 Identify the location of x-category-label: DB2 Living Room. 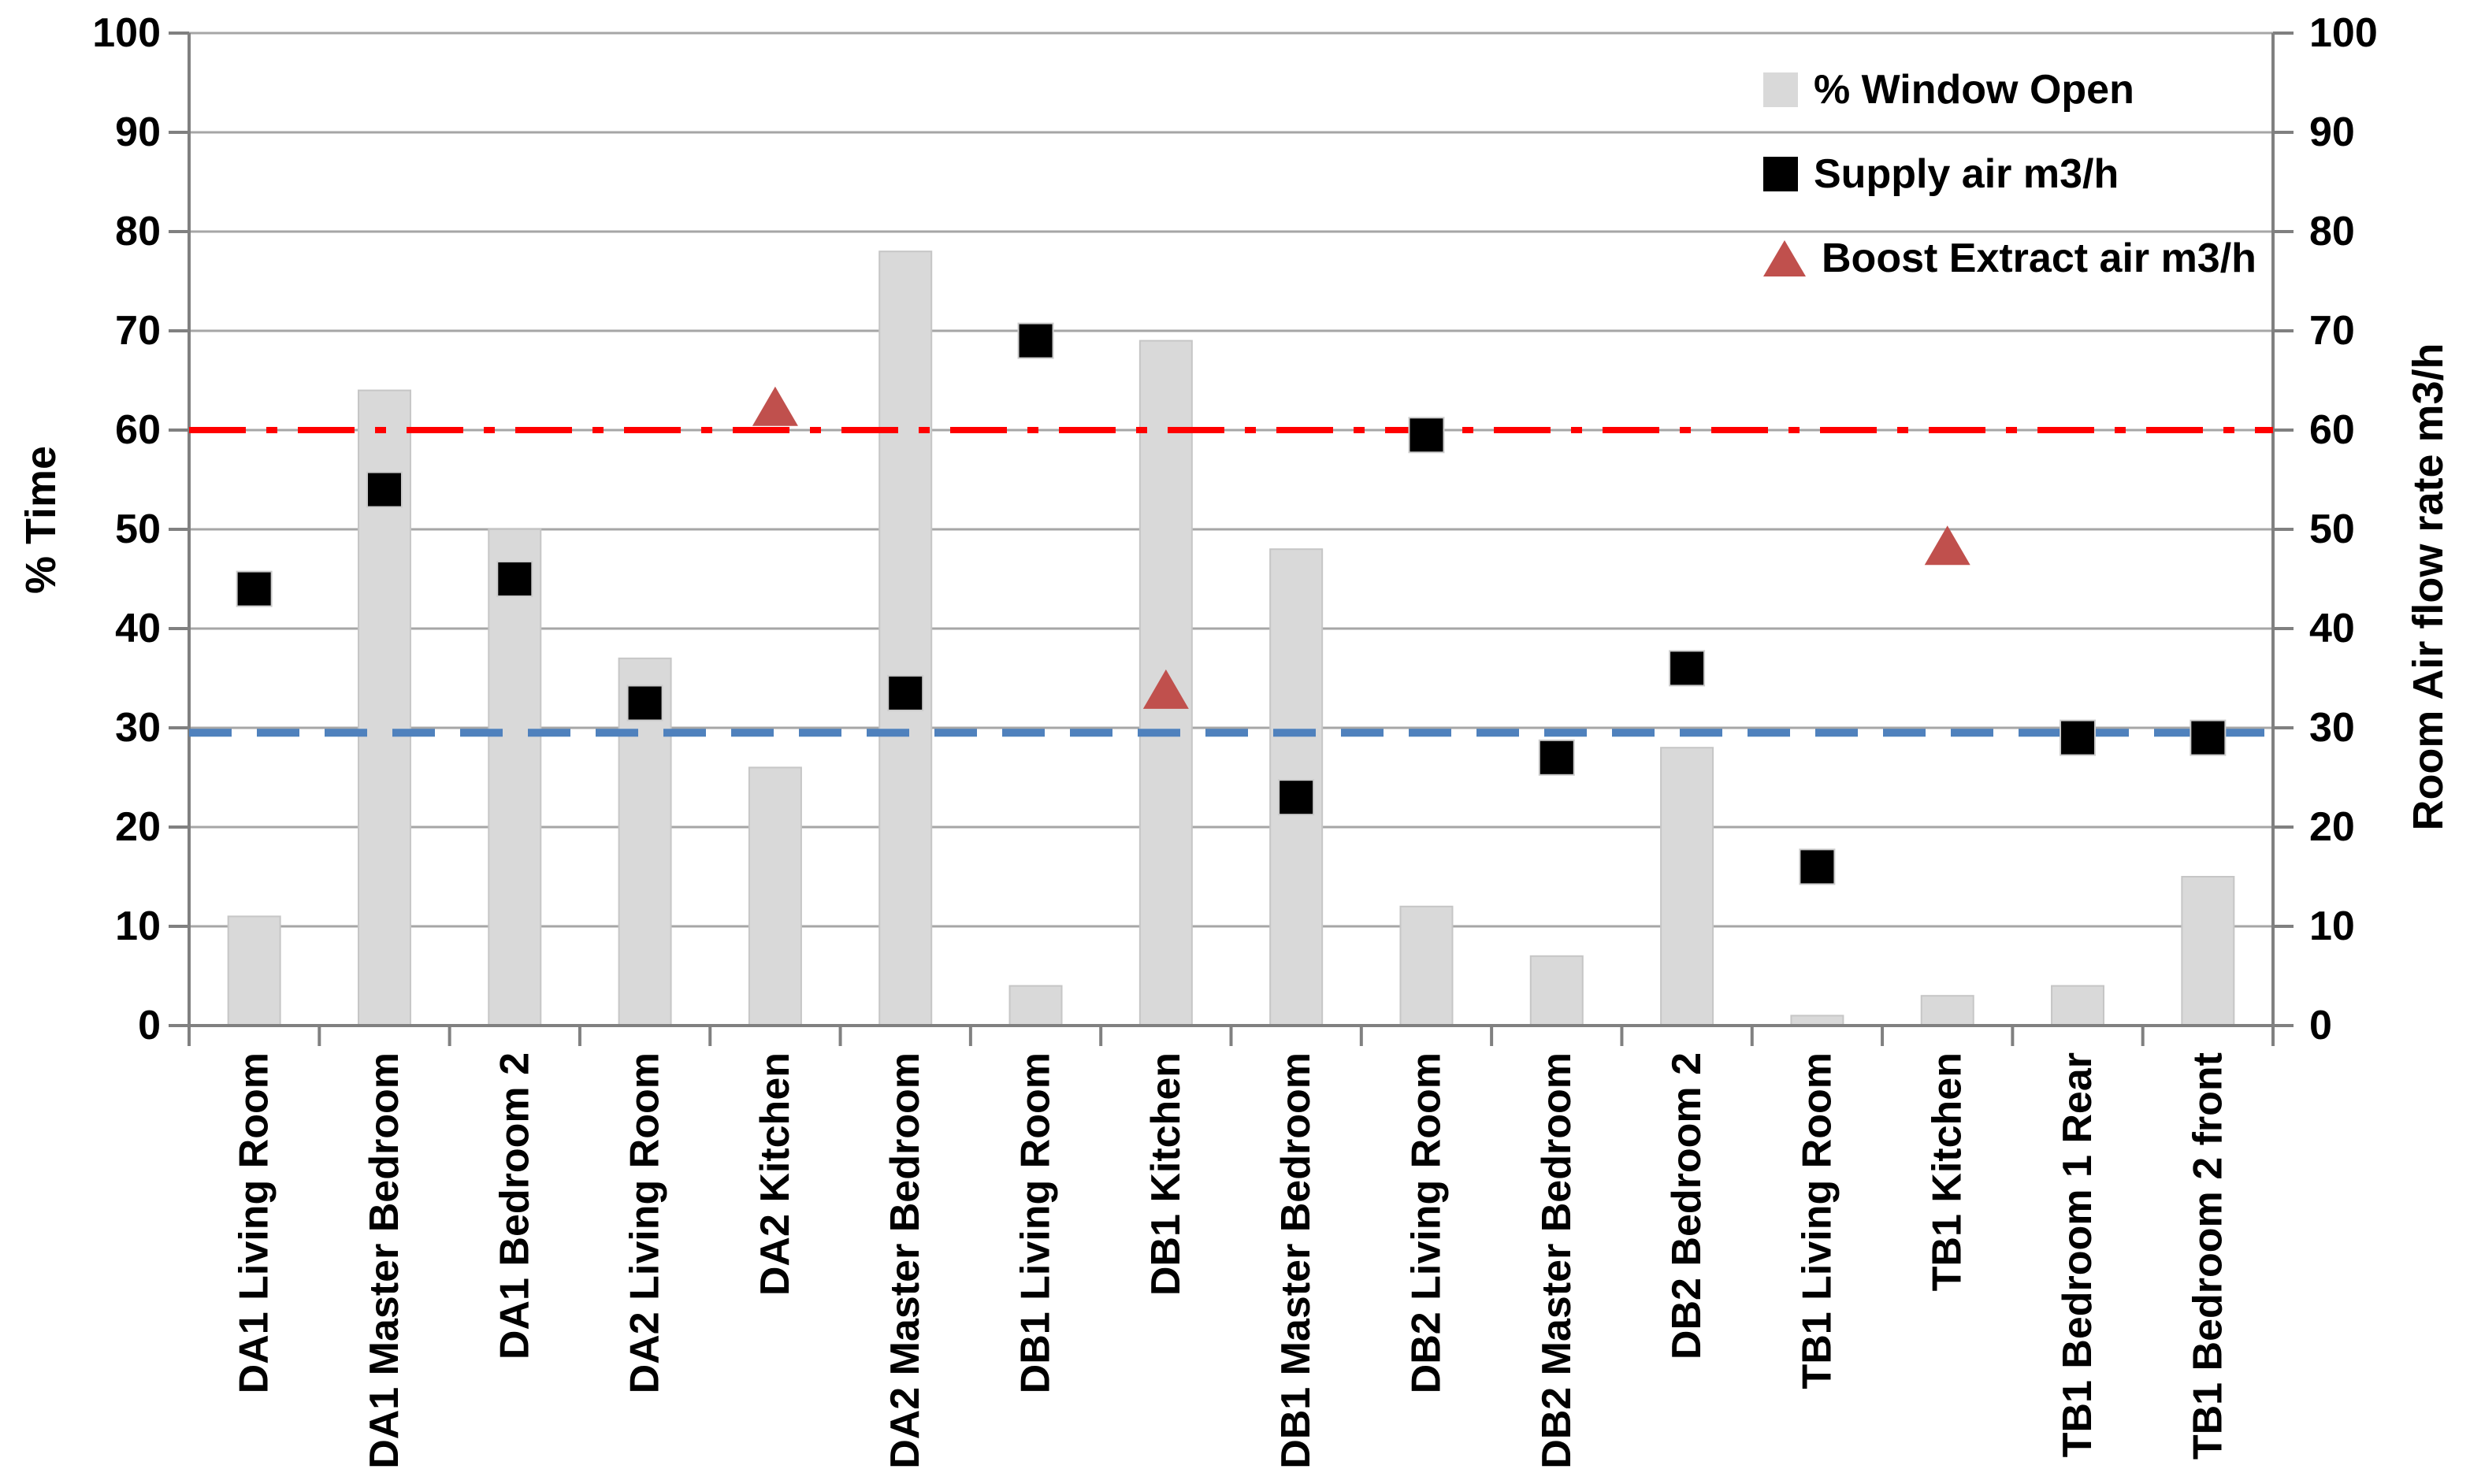
(1426, 1222).